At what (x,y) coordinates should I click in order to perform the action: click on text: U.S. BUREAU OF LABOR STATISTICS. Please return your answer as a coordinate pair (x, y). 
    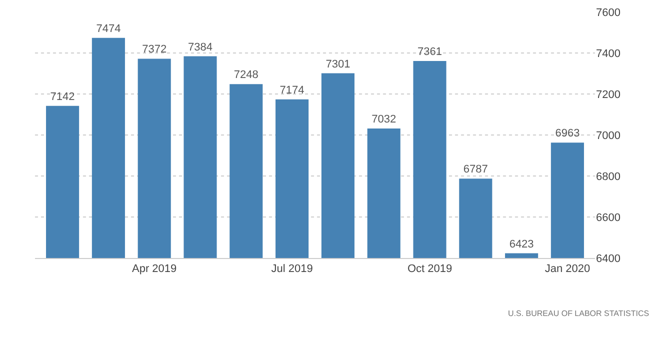
    Looking at the image, I should click on (579, 313).